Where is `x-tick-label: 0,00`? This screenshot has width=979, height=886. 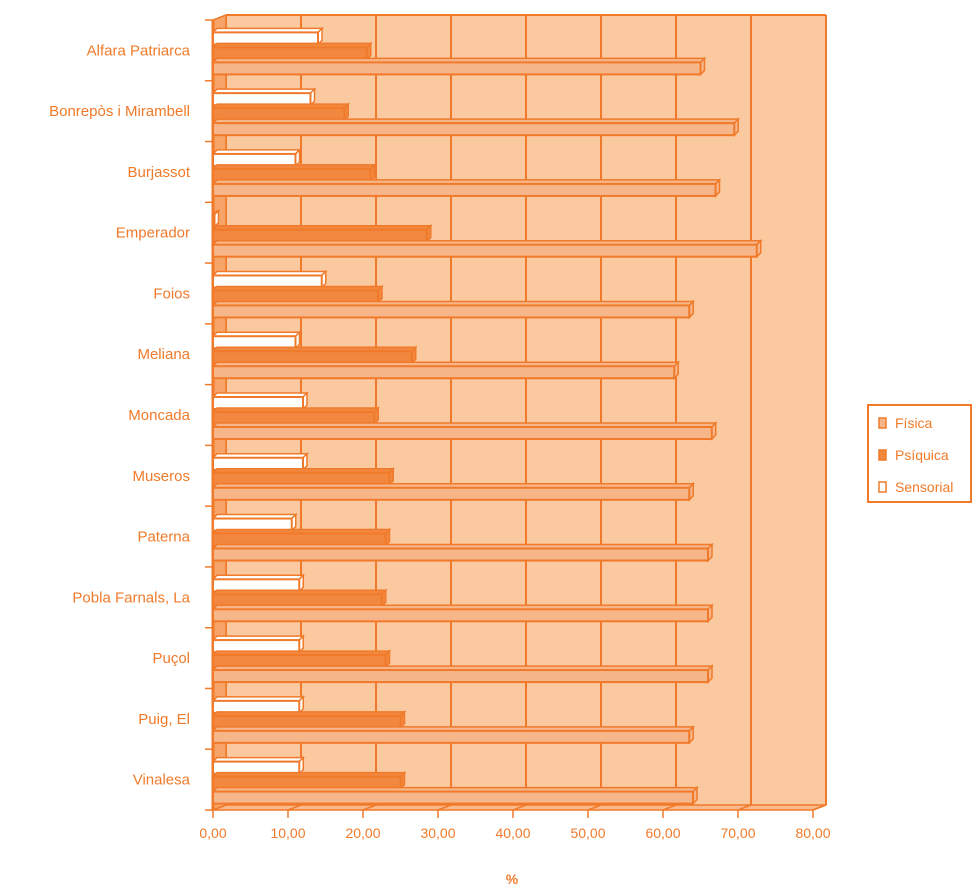
x-tick-label: 0,00 is located at coordinates (212, 833).